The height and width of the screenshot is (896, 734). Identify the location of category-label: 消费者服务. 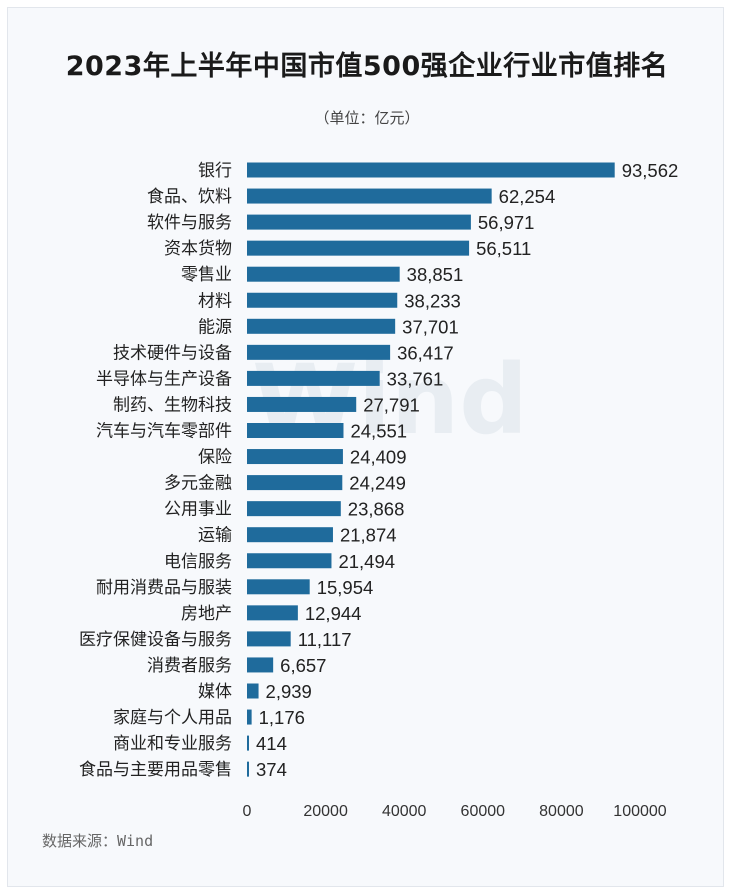
(189, 666).